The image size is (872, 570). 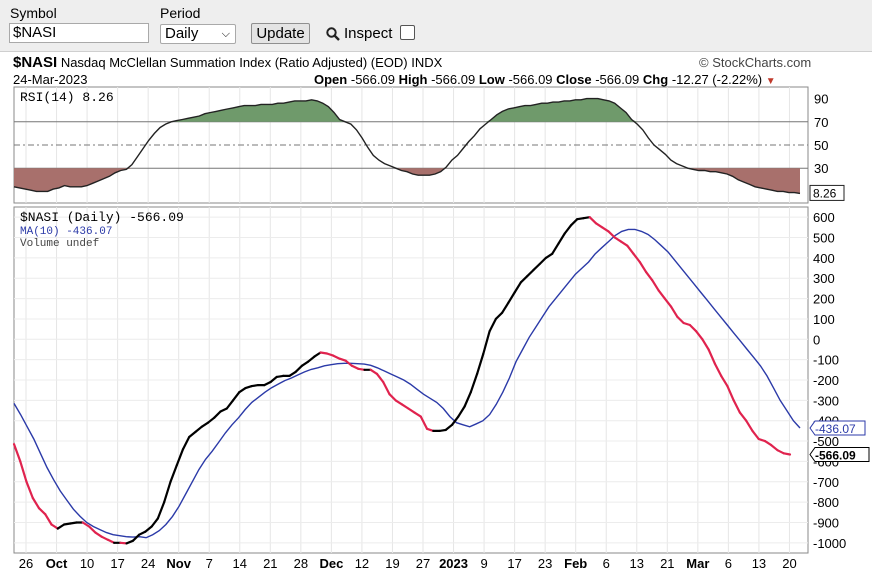 What do you see at coordinates (574, 79) in the screenshot?
I see `close-label: Close` at bounding box center [574, 79].